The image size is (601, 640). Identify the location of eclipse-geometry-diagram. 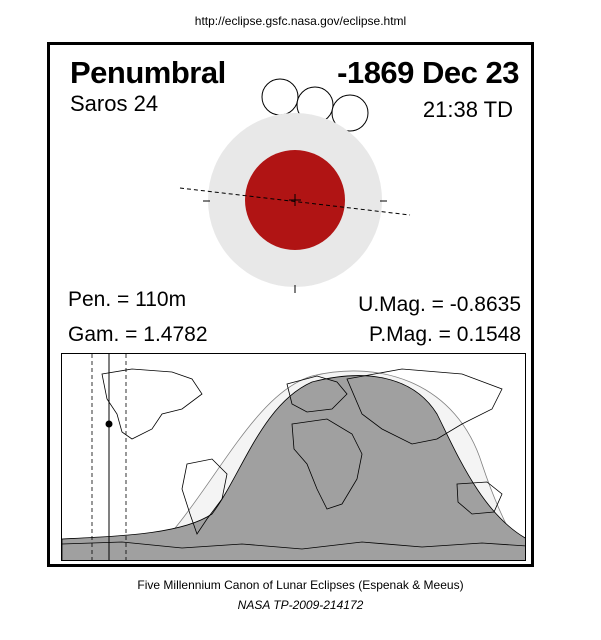
(295, 185).